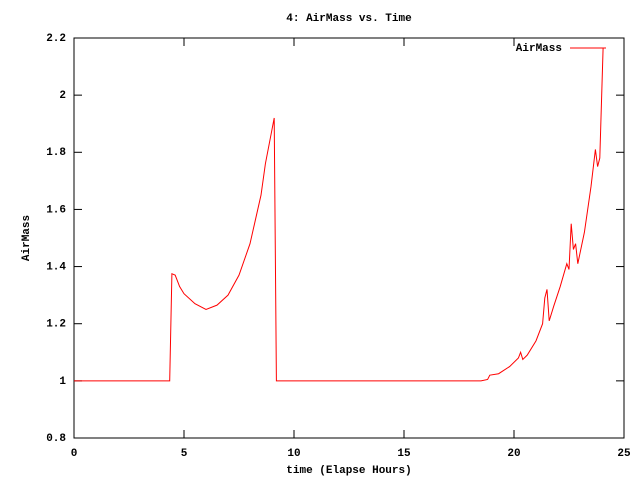 Image resolution: width=640 pixels, height=480 pixels. Describe the element at coordinates (56, 267) in the screenshot. I see `y-tick-label: 1.4` at that location.